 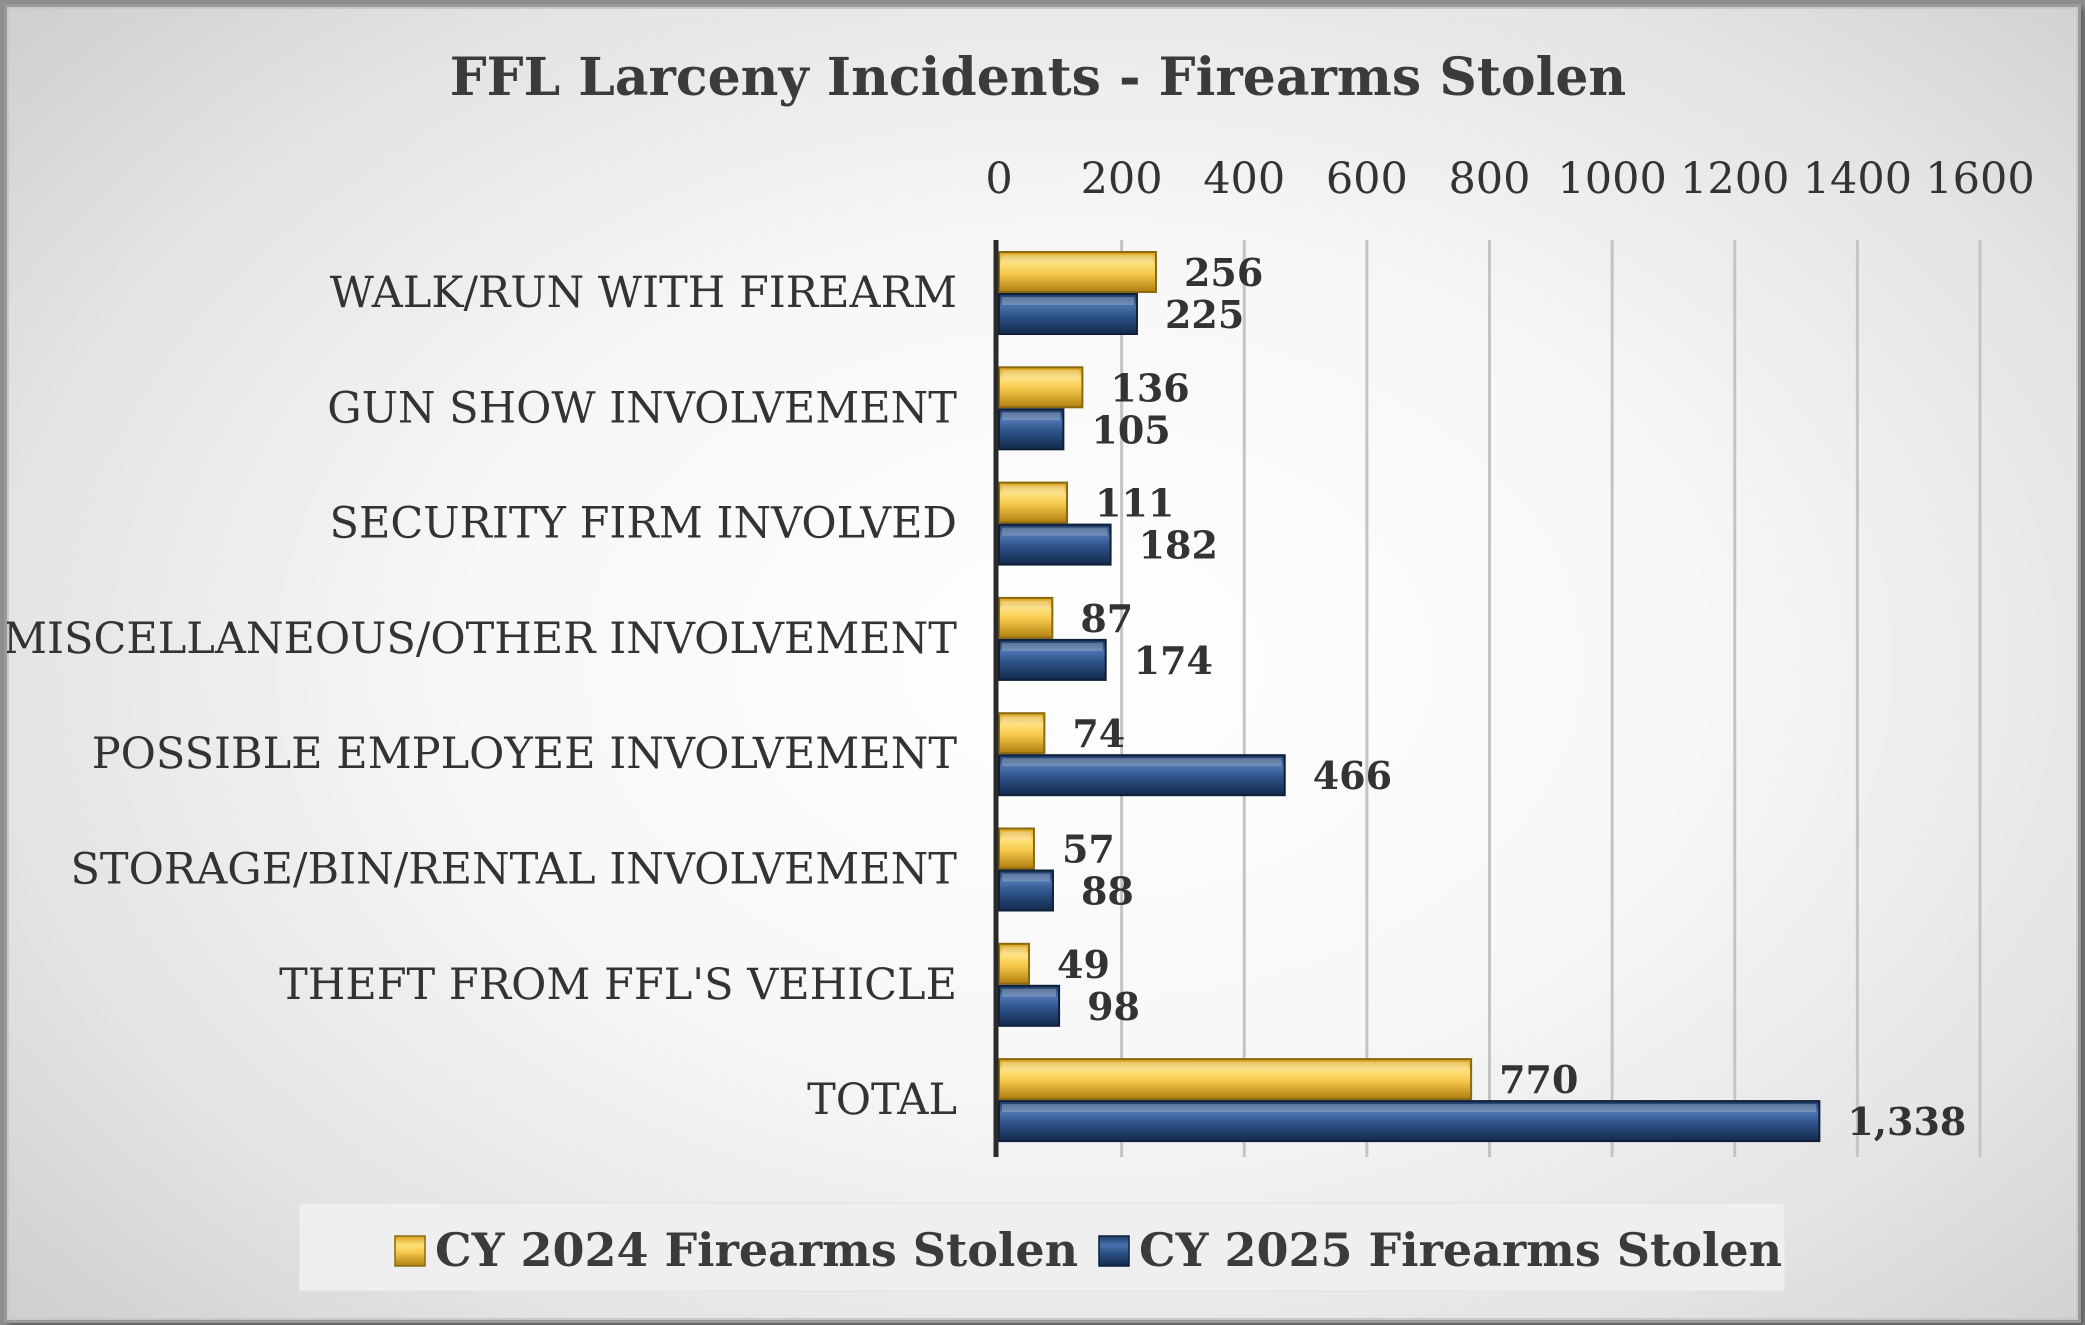 I want to click on value-label-cy2024: 111, so click(x=1134, y=503).